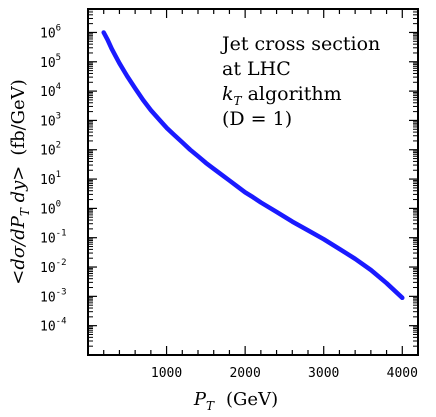 This screenshot has width=436, height=417. What do you see at coordinates (58, 175) in the screenshot?
I see `y-tick-exponent: 1` at bounding box center [58, 175].